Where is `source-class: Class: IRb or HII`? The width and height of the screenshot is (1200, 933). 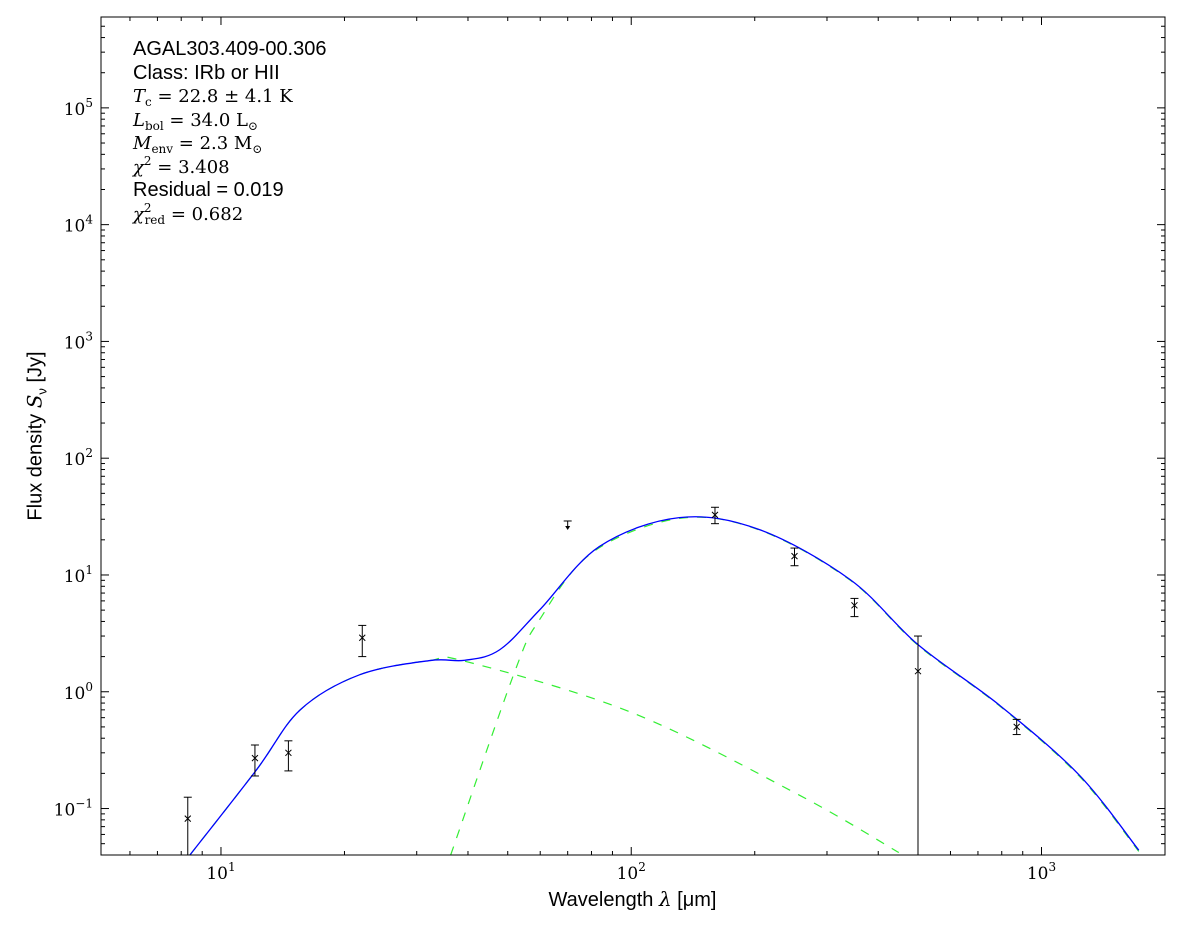
source-class: Class: IRb or HII is located at coordinates (206, 72).